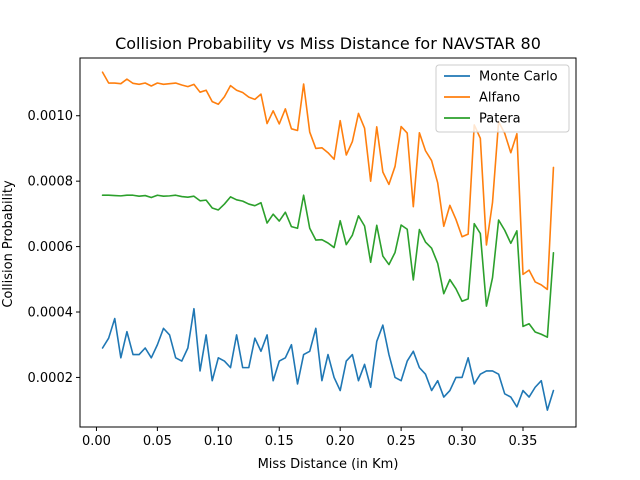  I want to click on legend-label-monte-carlo: Monte Carlo, so click(518, 77).